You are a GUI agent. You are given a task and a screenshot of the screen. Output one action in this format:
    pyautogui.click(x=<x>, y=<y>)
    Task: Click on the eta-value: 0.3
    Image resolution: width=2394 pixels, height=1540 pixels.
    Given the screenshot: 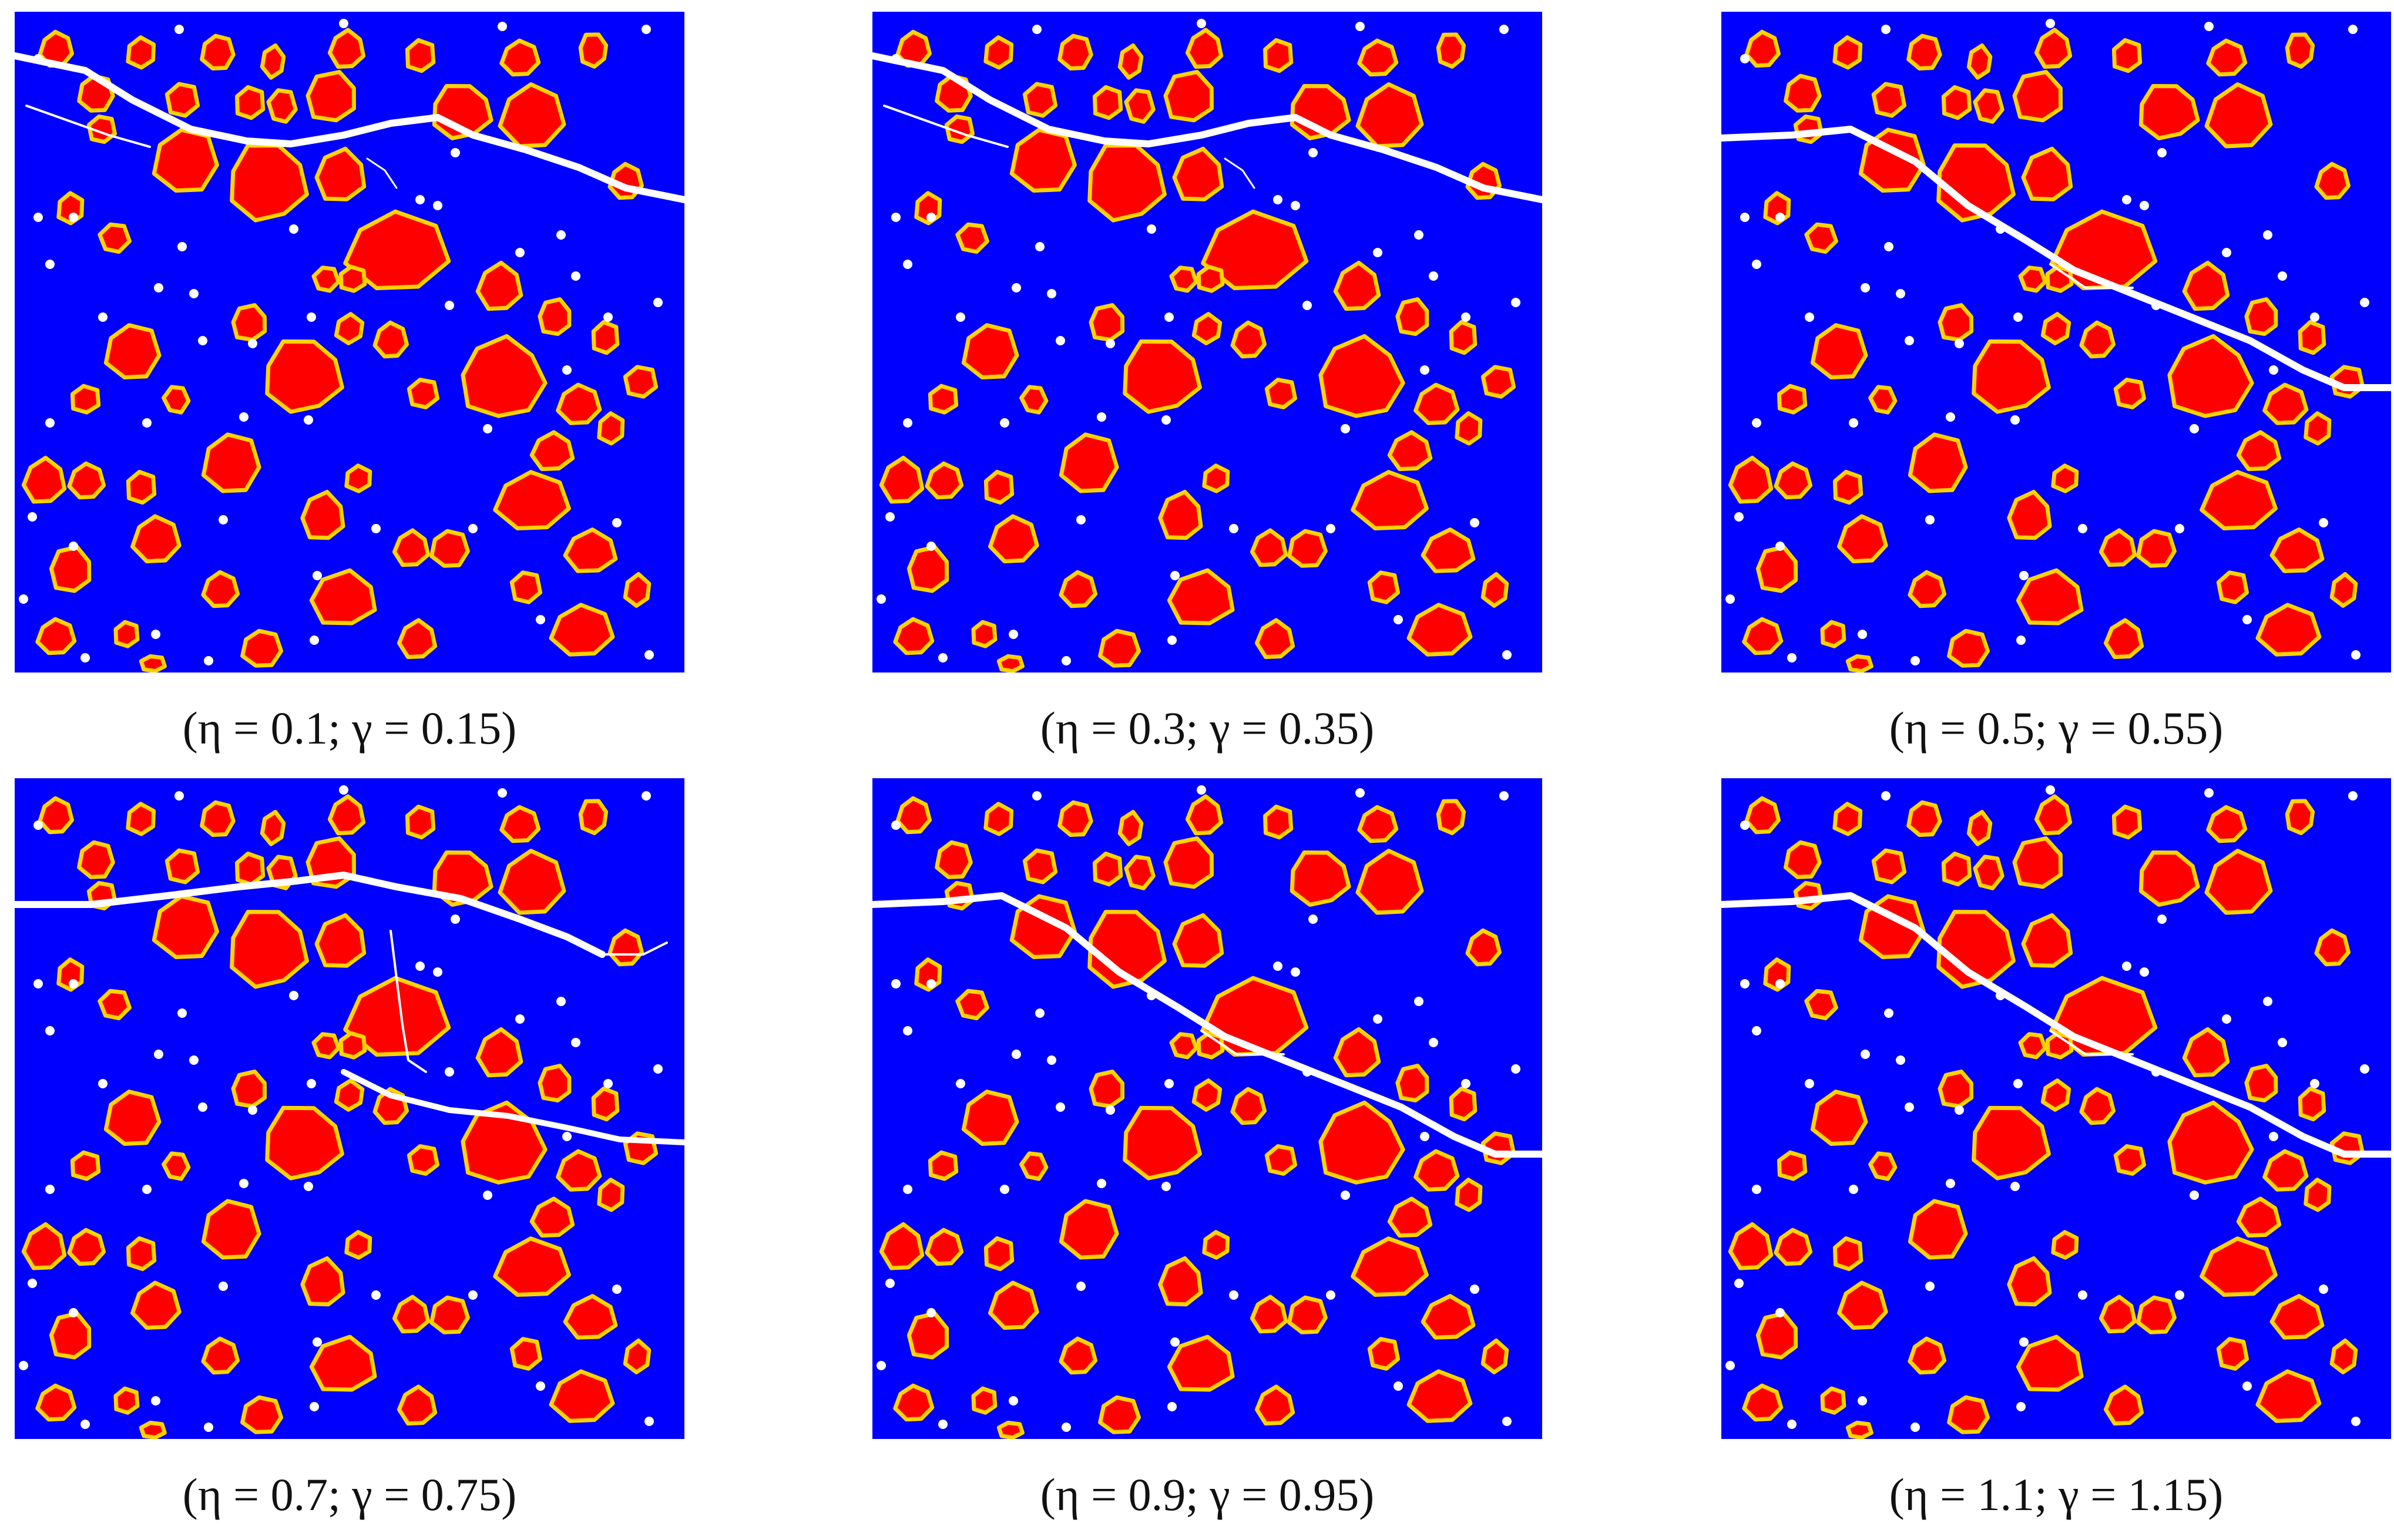 What is the action you would take?
    pyautogui.click(x=1157, y=728)
    